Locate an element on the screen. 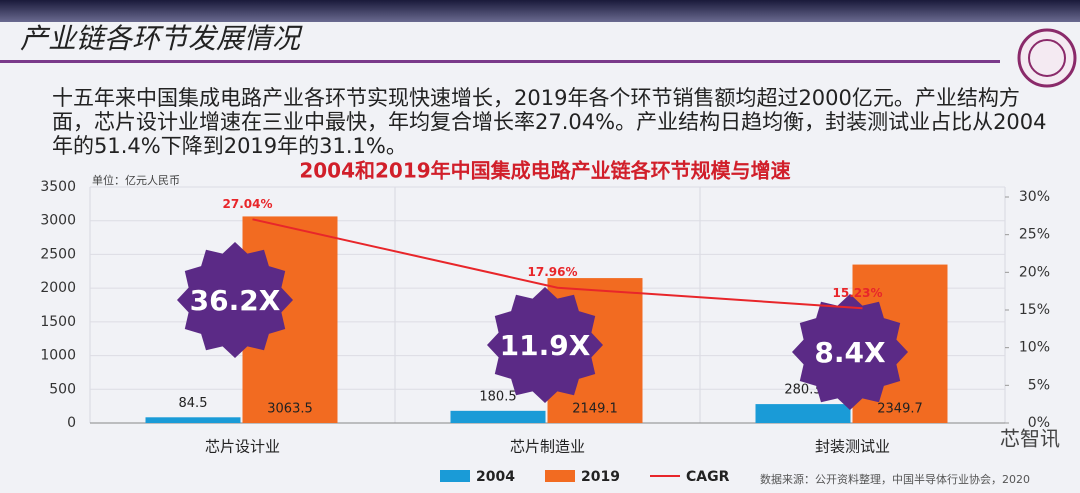  bar-value-label: 180.5 is located at coordinates (497, 396).